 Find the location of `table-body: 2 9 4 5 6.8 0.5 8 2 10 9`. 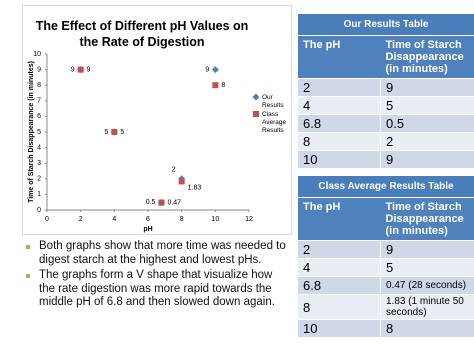

table-body: 2 9 4 5 6.8 0.5 8 2 10 9 is located at coordinates (386, 123).